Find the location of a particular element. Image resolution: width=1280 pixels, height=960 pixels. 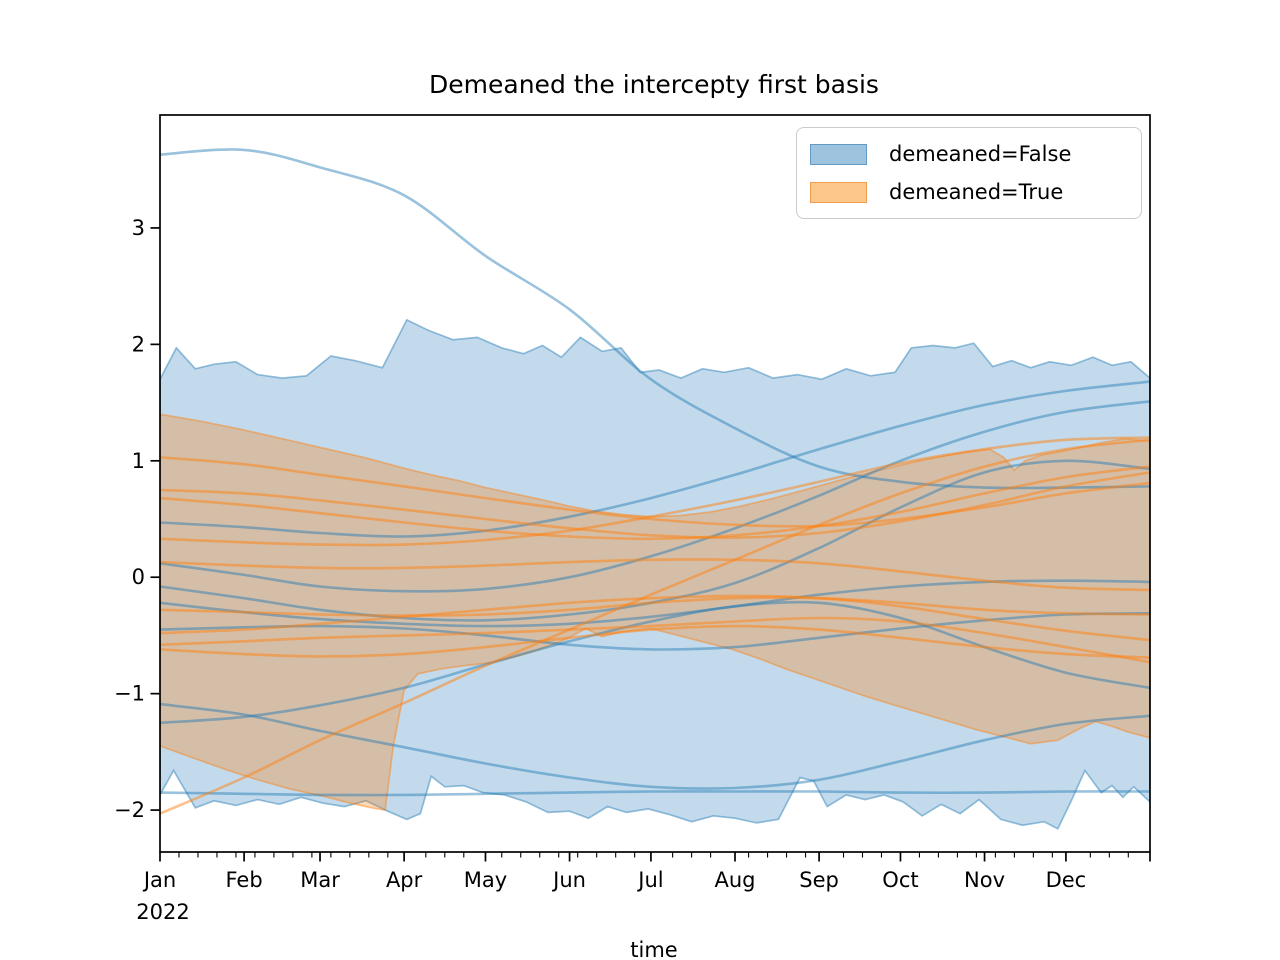

legend-swatch-true is located at coordinates (838, 192).